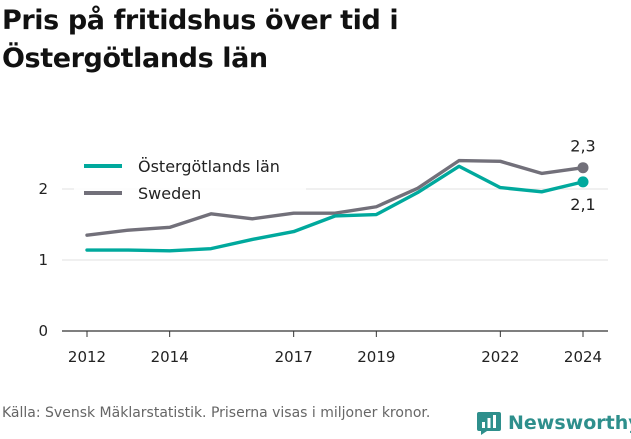 The image size is (631, 439). I want to click on brand-name: Newsworthy, so click(569, 423).